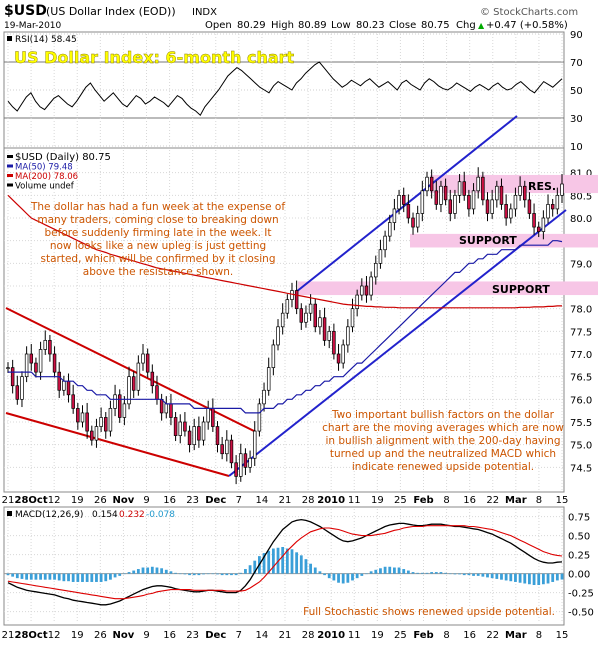  What do you see at coordinates (218, 25) in the screenshot?
I see `quote-open-label: Open` at bounding box center [218, 25].